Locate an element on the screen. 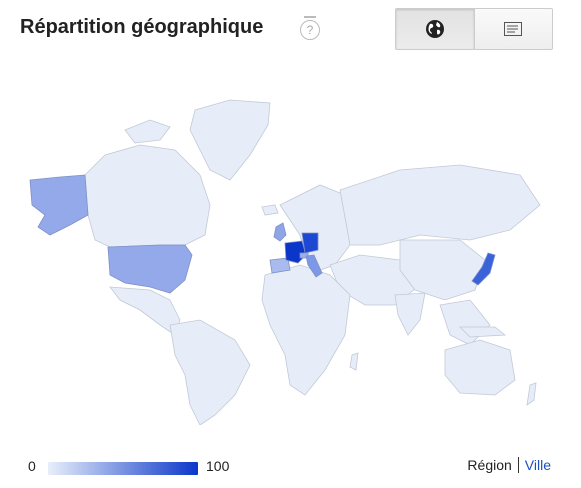 Image resolution: width=581 pixels, height=488 pixels. city-link: Ville is located at coordinates (537, 465).